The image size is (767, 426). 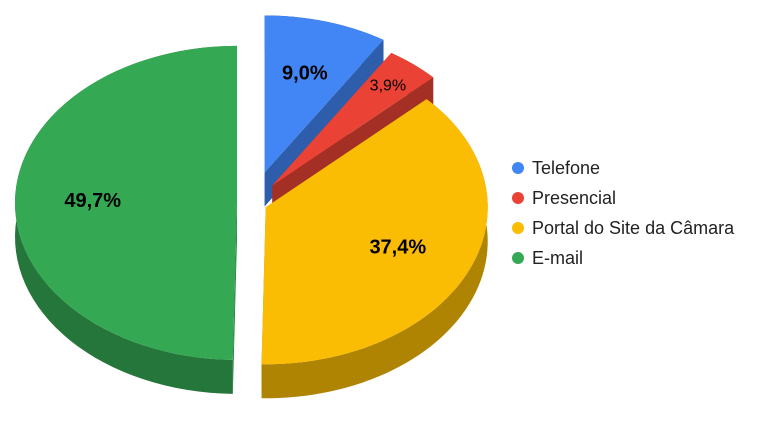 I want to click on slice-label: 37,4%, so click(x=397, y=248).